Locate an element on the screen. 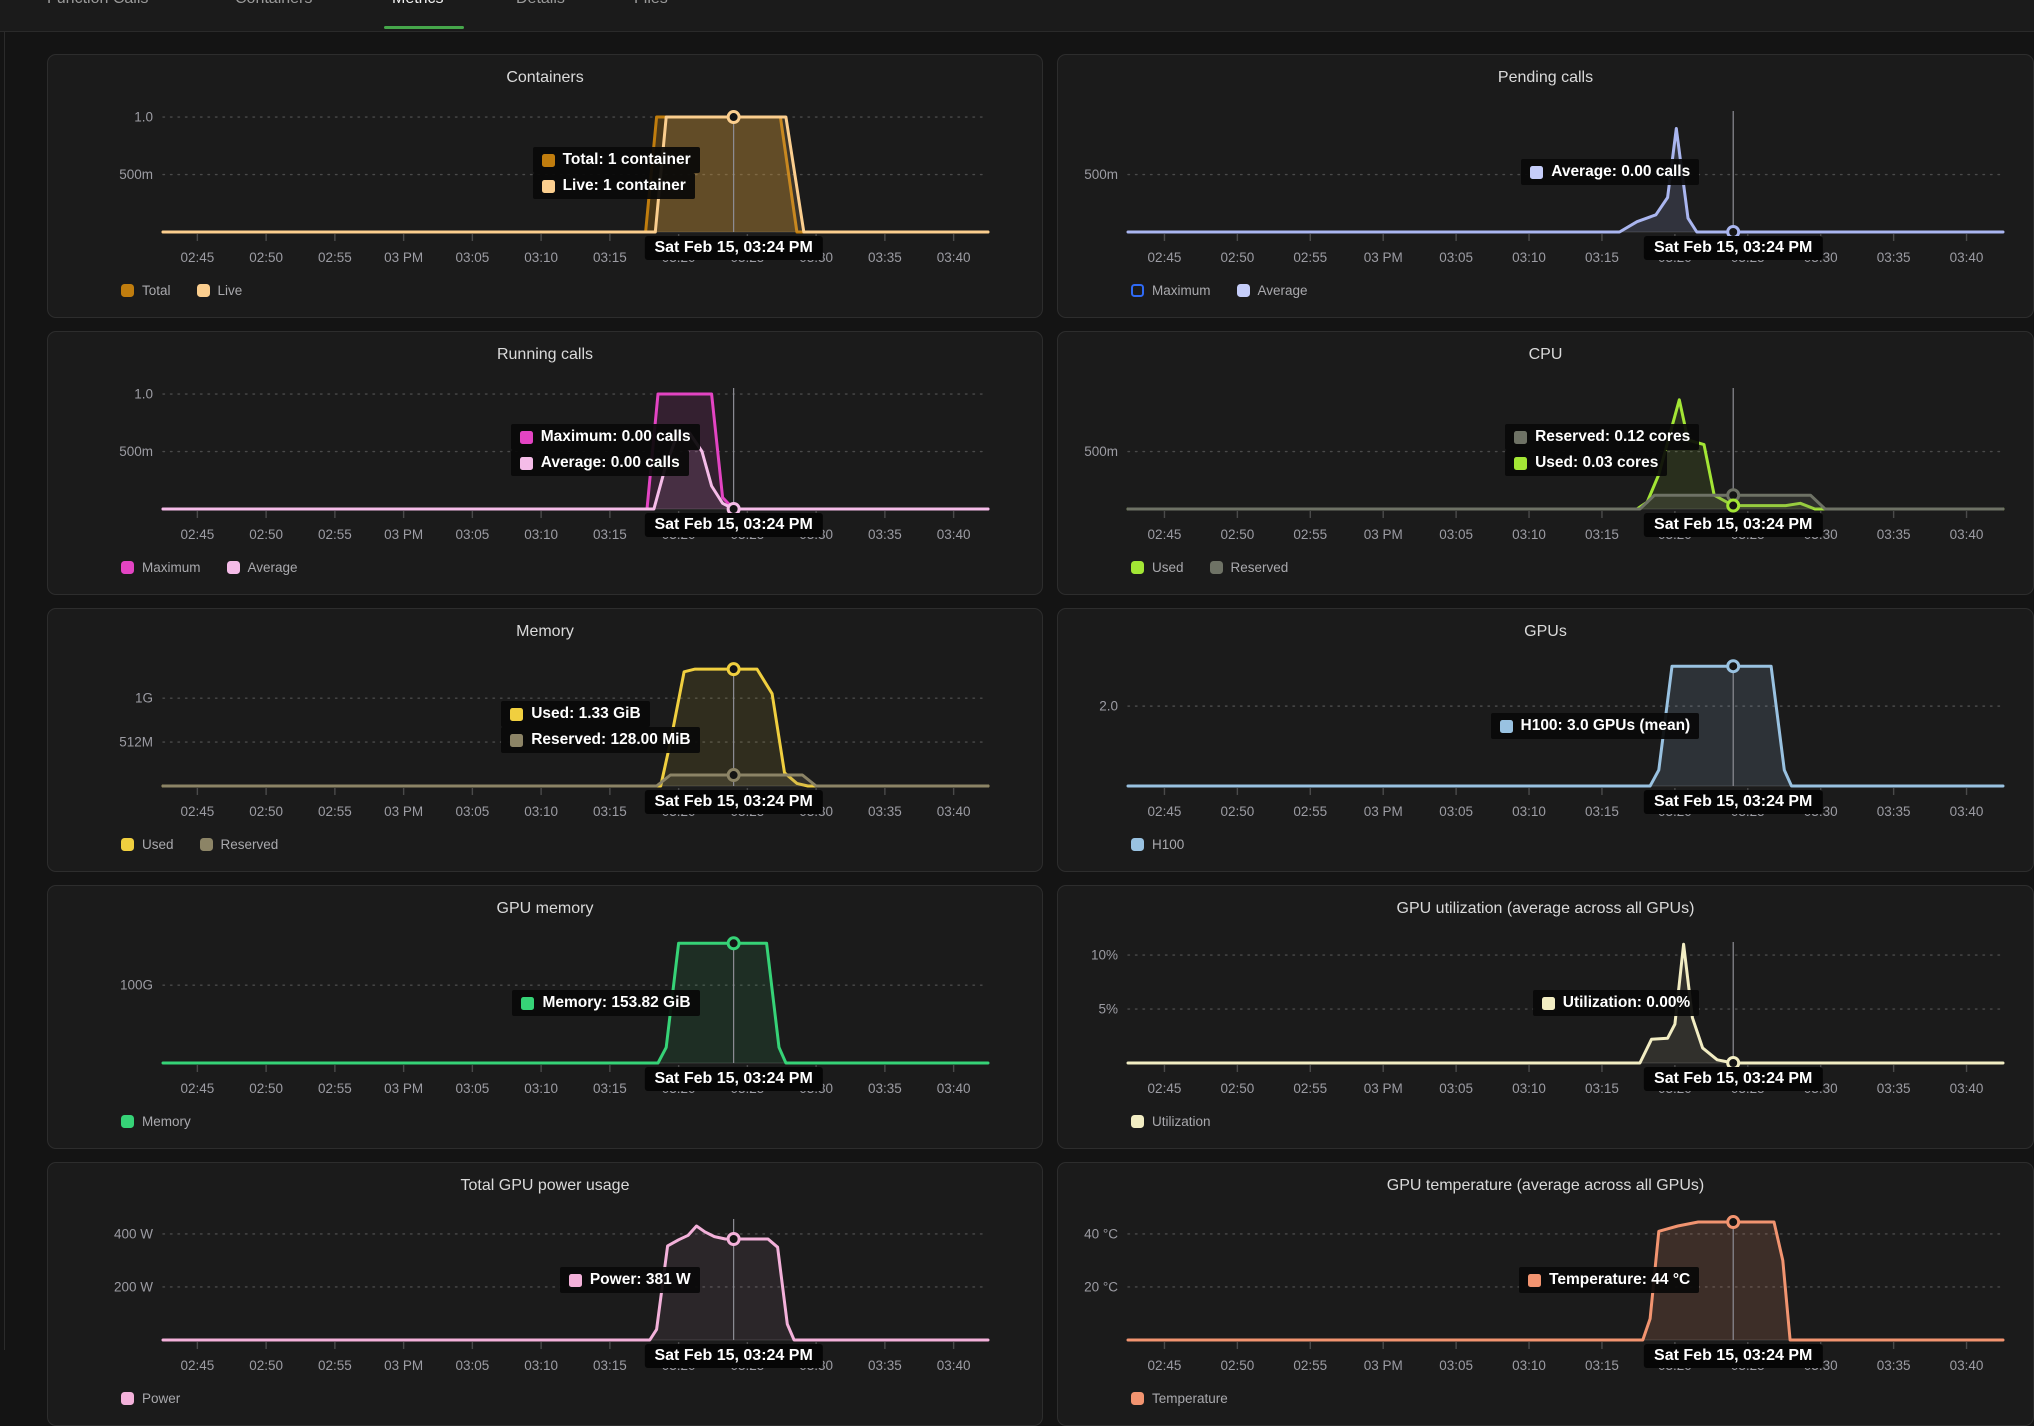 Image resolution: width=2034 pixels, height=1426 pixels. legend-item-power: Power is located at coordinates (150, 1398).